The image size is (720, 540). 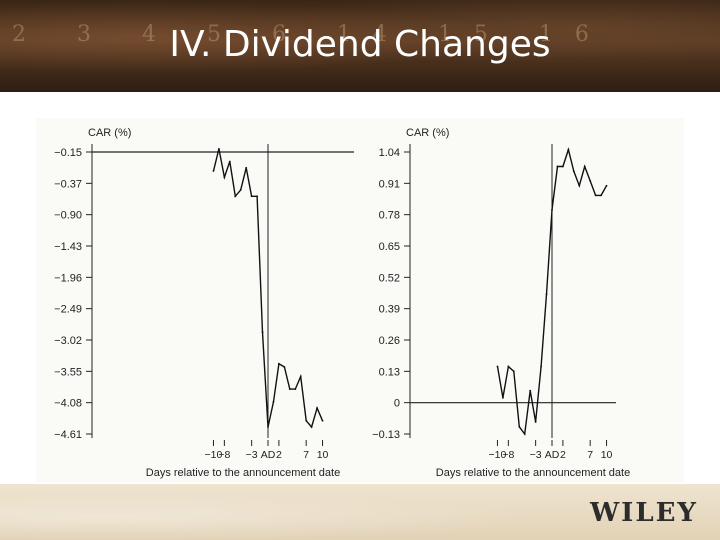 I want to click on y-tick-label: 0.26, so click(x=389, y=341).